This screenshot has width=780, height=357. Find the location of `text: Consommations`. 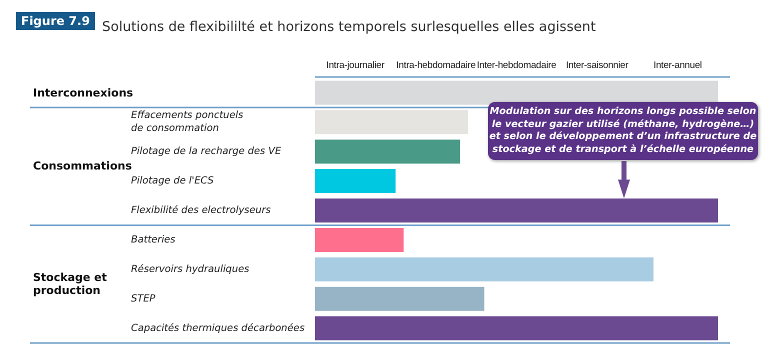

text: Consommations is located at coordinates (82, 166).